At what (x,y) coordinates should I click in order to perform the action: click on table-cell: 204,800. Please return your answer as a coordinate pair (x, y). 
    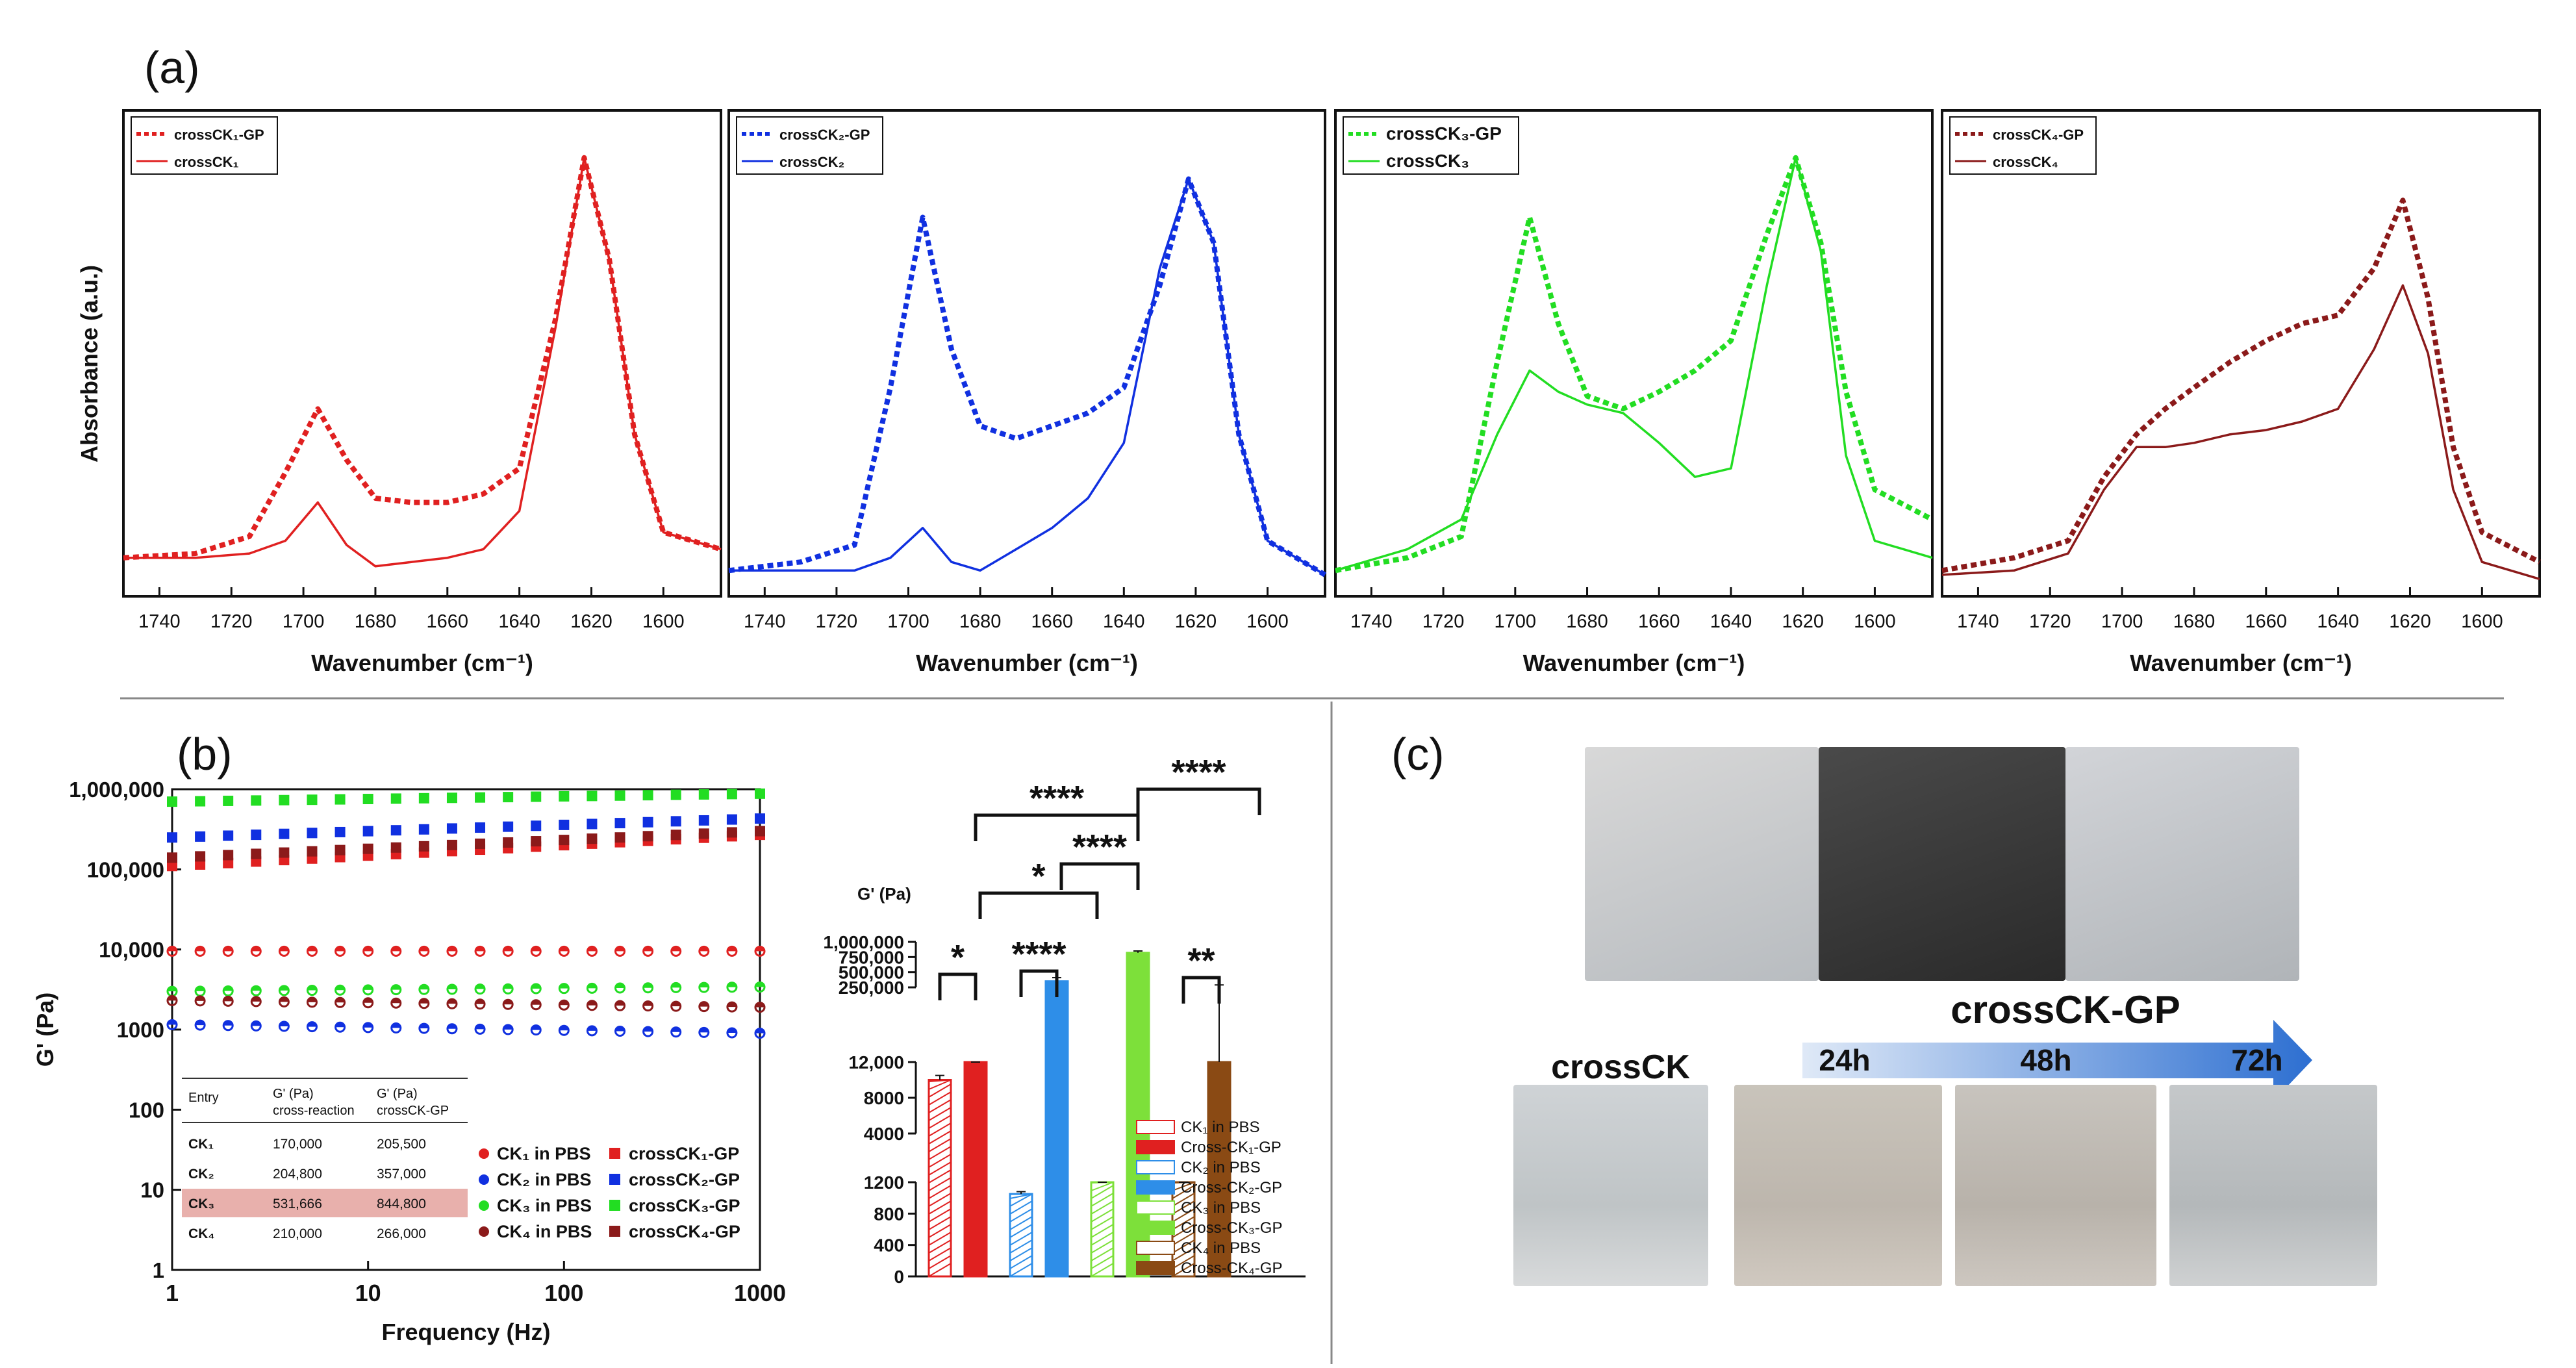
    Looking at the image, I should click on (297, 1174).